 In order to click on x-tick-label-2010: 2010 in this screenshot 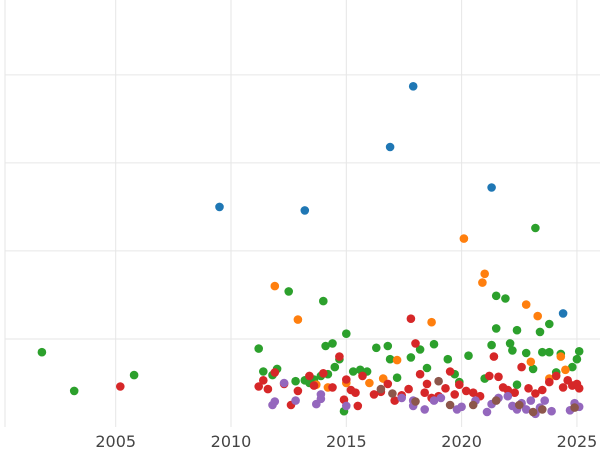, I will do `click(231, 441)`.